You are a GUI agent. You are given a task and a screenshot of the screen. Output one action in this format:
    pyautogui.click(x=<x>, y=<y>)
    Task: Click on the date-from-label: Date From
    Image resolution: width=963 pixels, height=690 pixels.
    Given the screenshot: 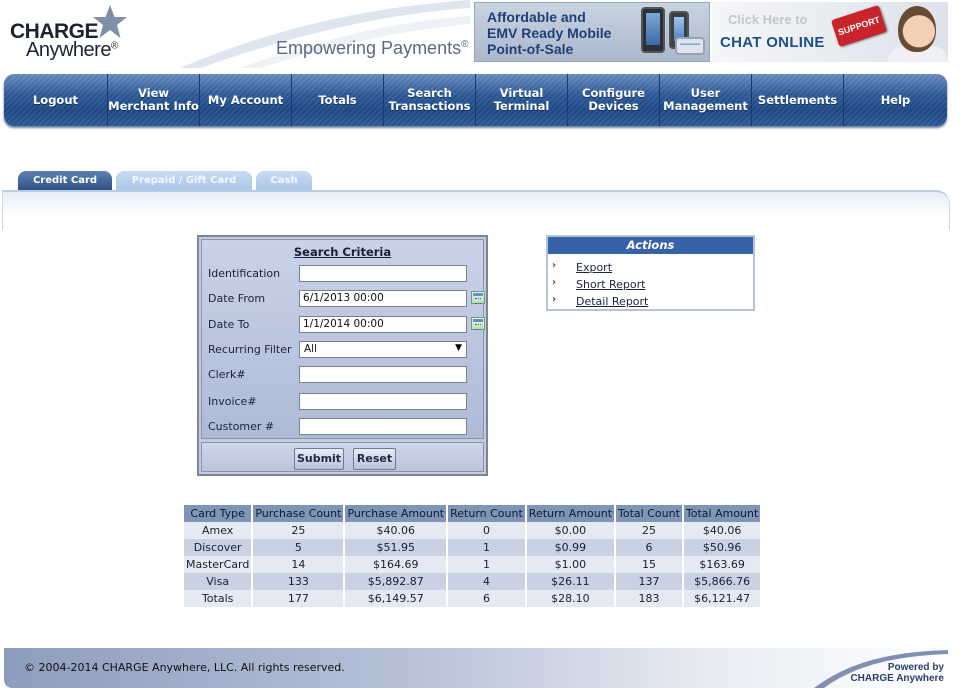 What is the action you would take?
    pyautogui.click(x=237, y=298)
    